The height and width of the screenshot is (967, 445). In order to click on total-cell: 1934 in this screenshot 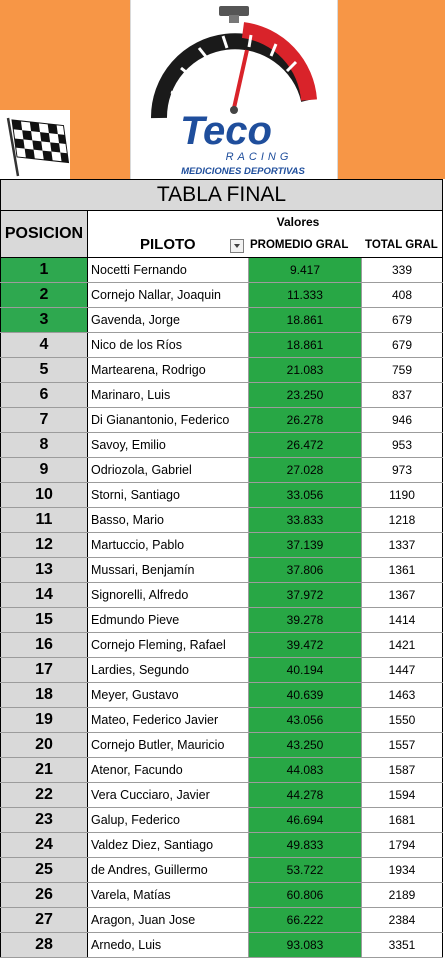, I will do `click(402, 870)`.